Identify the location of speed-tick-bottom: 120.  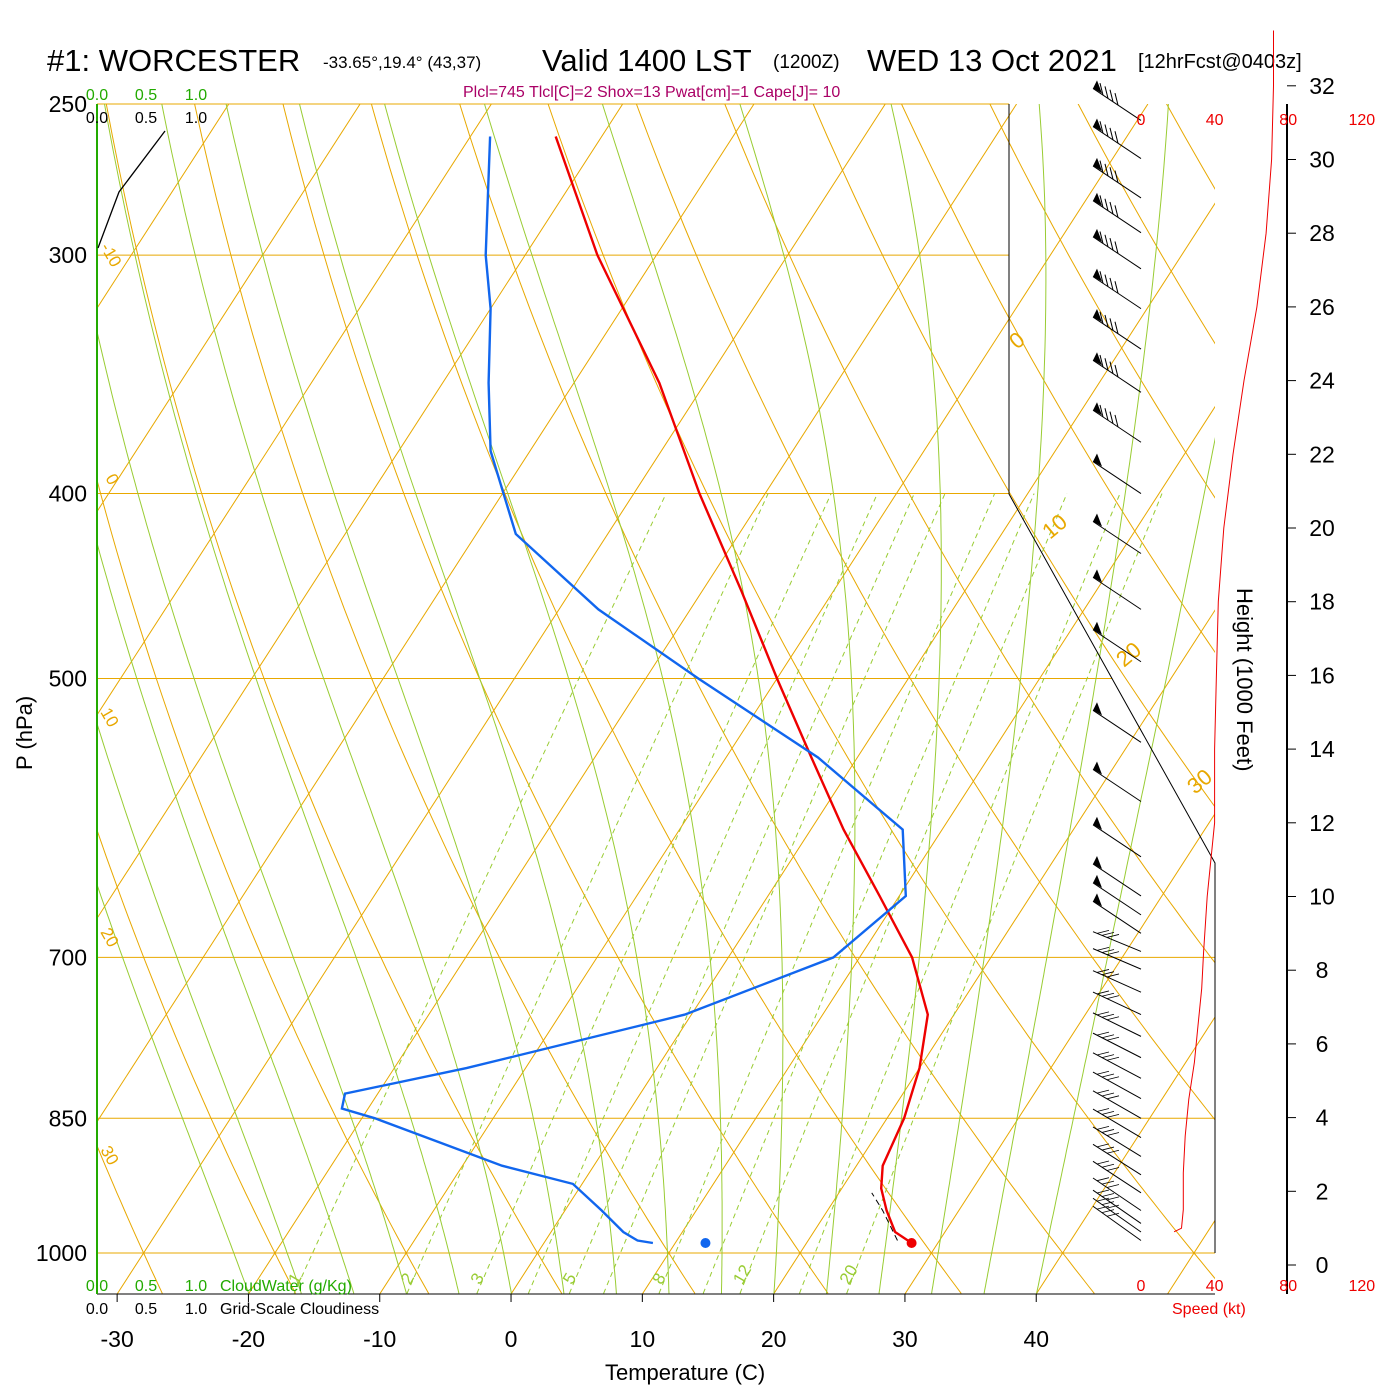
(1361, 1286).